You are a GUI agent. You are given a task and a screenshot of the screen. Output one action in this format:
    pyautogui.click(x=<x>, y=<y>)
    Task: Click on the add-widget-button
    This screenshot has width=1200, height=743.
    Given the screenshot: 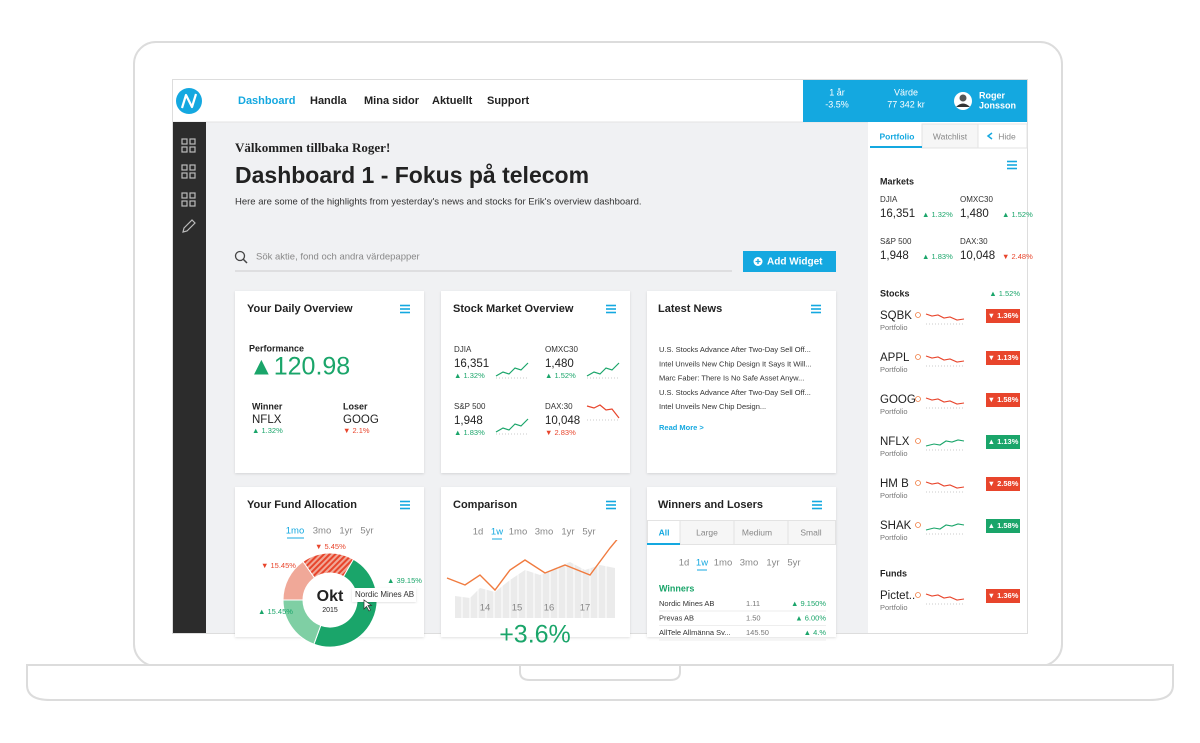 What is the action you would take?
    pyautogui.click(x=789, y=261)
    